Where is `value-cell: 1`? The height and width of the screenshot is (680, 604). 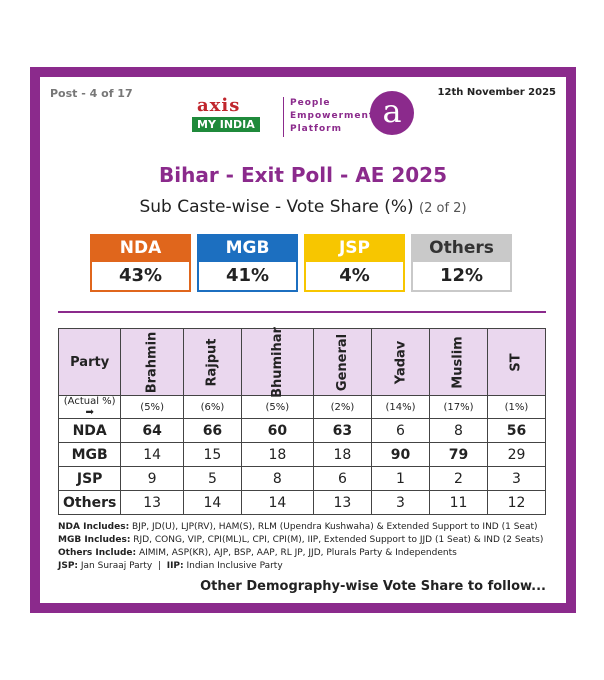 value-cell: 1 is located at coordinates (400, 478).